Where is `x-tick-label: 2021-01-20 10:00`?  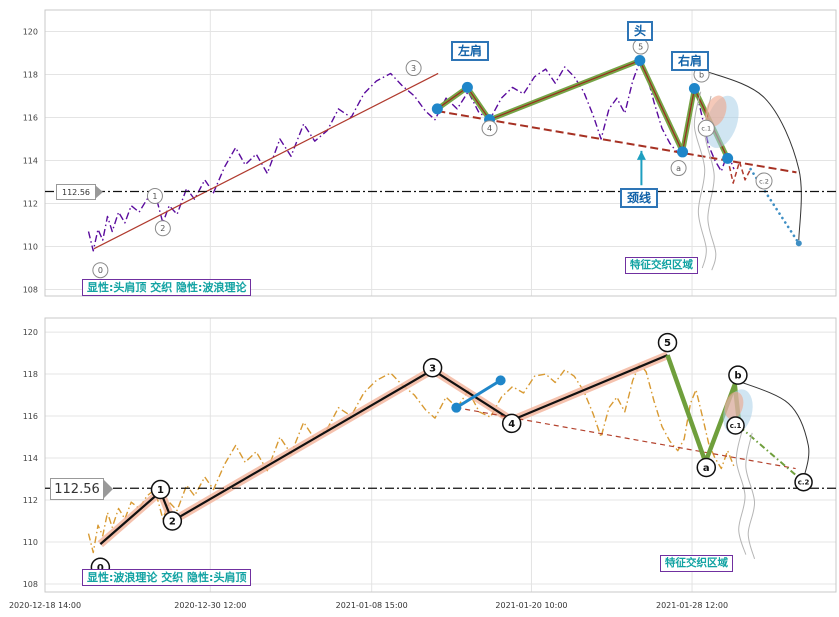 x-tick-label: 2021-01-20 10:00 is located at coordinates (531, 605).